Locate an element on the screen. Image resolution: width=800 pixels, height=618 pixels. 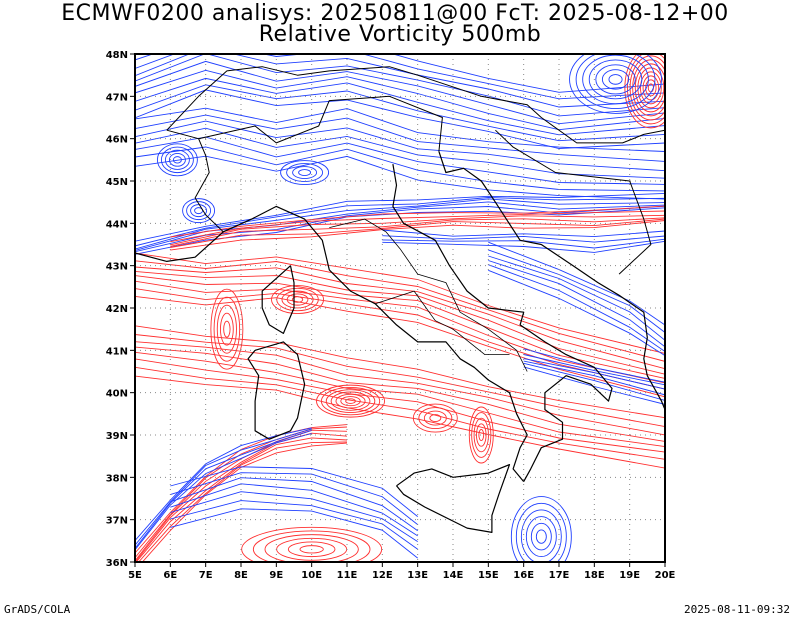
lon-tick-label: 16E is located at coordinates (523, 575).